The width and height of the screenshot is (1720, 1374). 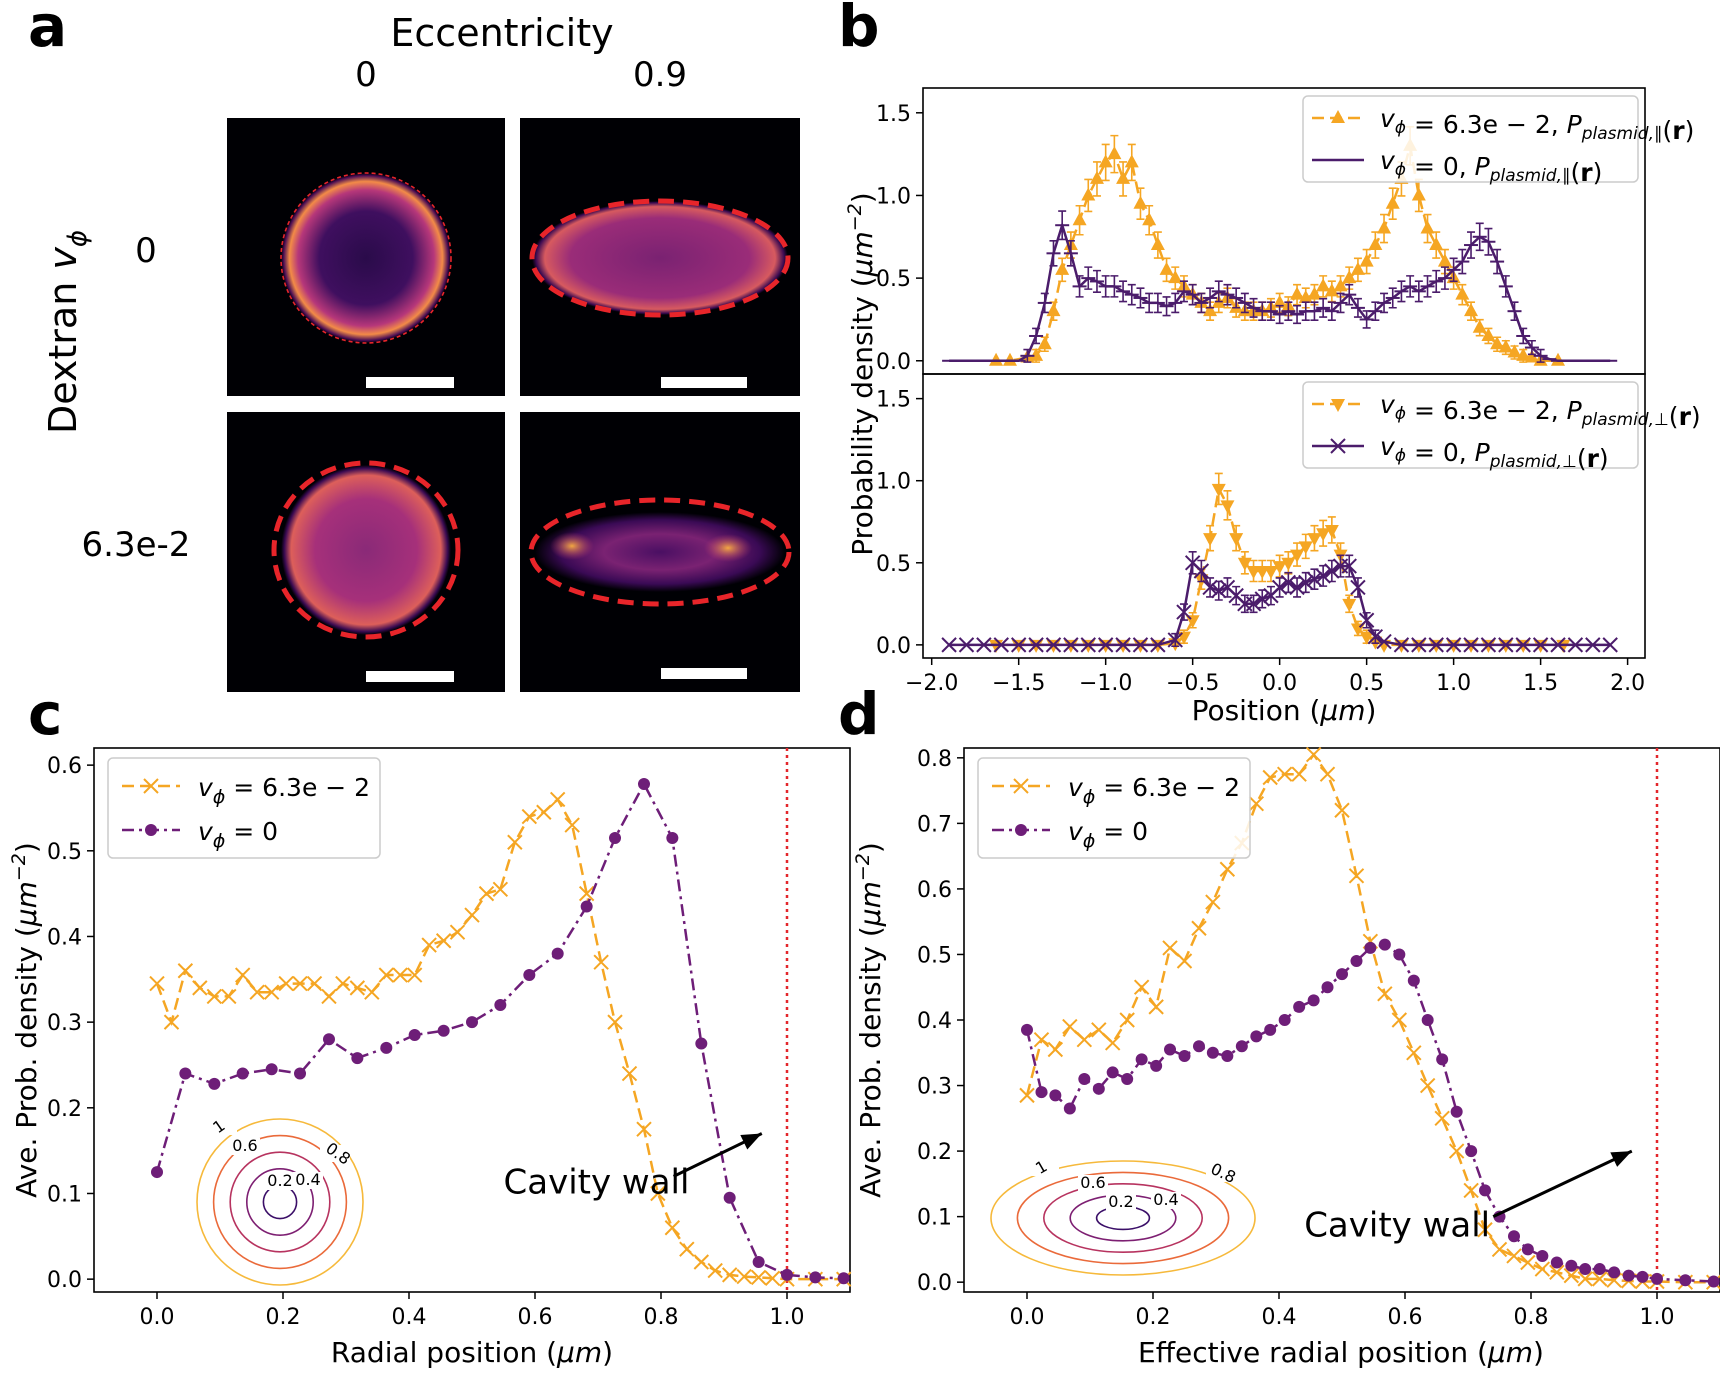 I want to click on legend-label-part: plasmid,⊥, so click(x=1533, y=462).